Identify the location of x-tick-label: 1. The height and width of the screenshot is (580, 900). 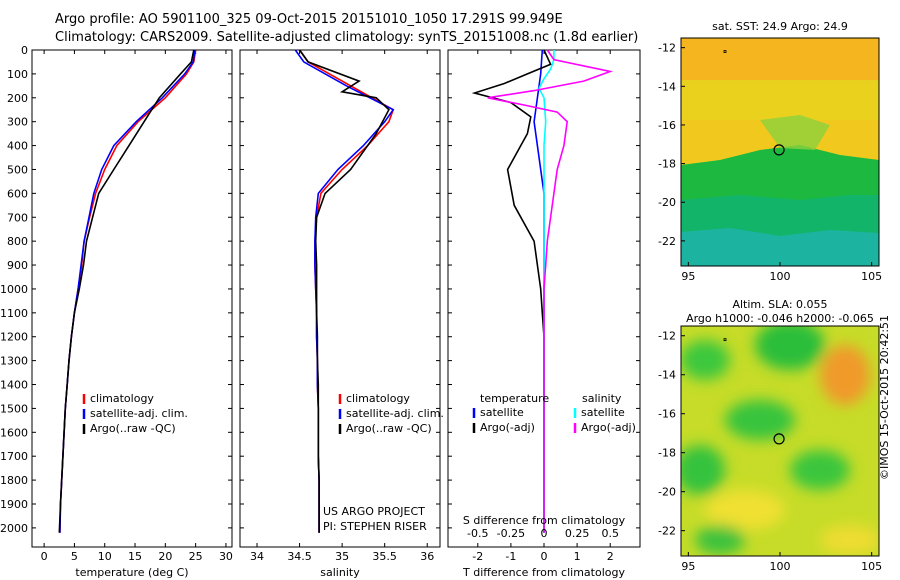
(577, 556).